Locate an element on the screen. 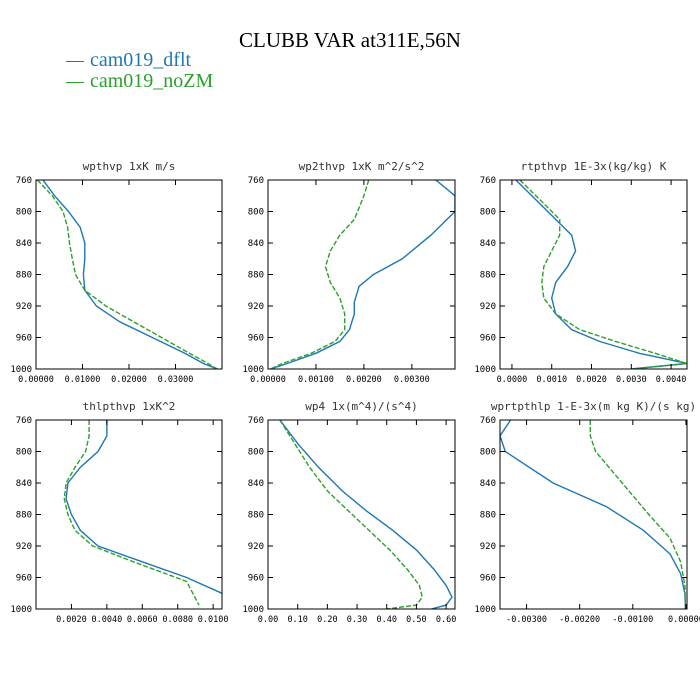 This screenshot has height=700, width=700. chart-title: rtpthvp 1E-3x(kg/kg) K is located at coordinates (594, 166).